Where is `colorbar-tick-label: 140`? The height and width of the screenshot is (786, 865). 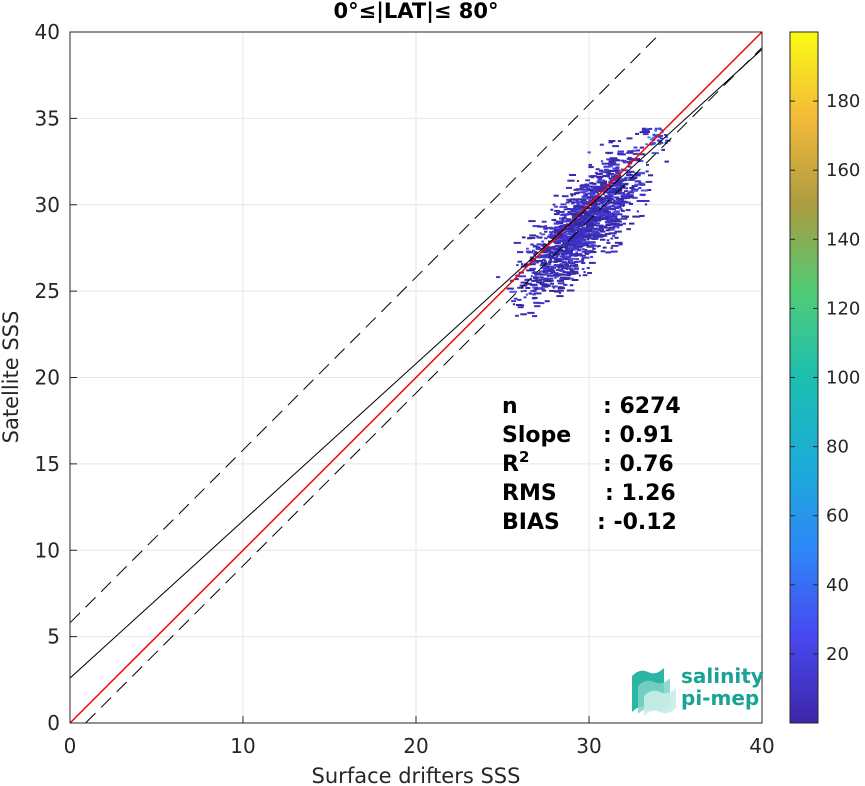
colorbar-tick-label: 140 is located at coordinates (843, 239).